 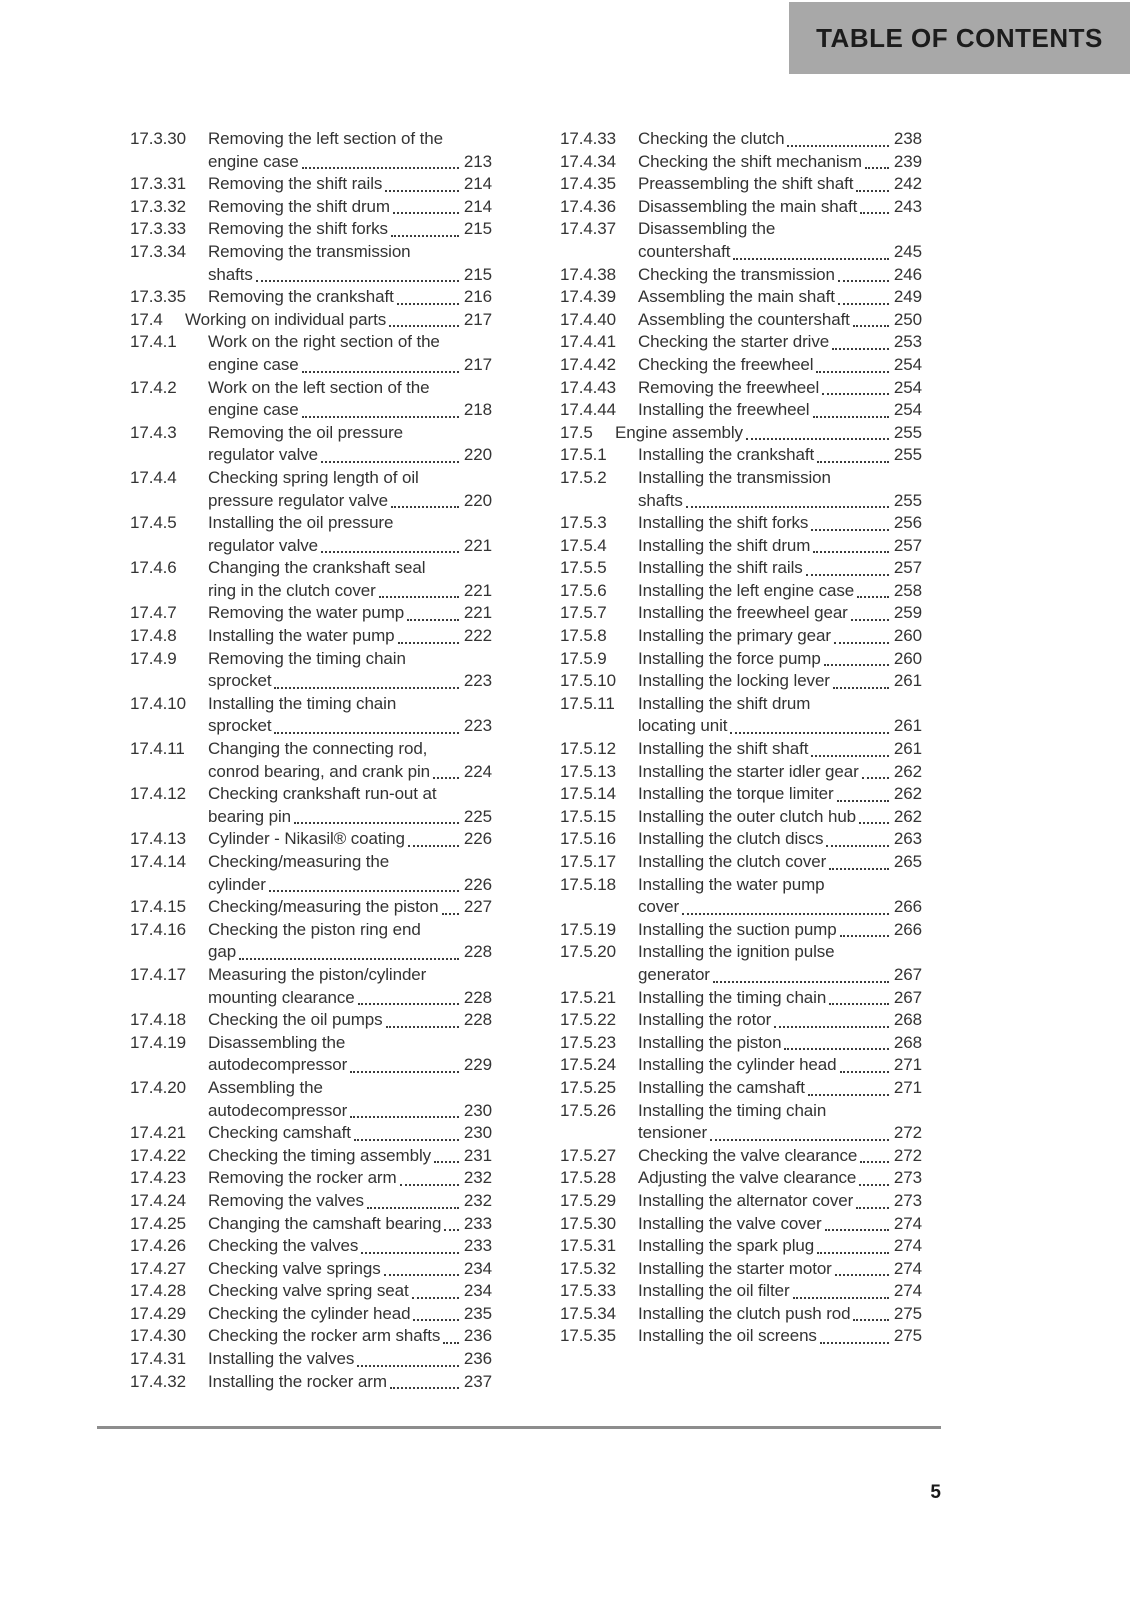 I want to click on toc-entry-number: 17.4.12, so click(x=158, y=794).